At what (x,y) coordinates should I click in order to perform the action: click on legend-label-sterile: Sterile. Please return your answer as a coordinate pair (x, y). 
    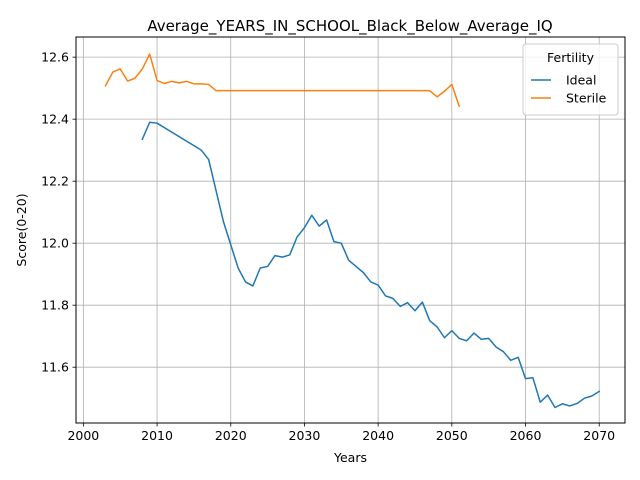
    Looking at the image, I should click on (586, 98).